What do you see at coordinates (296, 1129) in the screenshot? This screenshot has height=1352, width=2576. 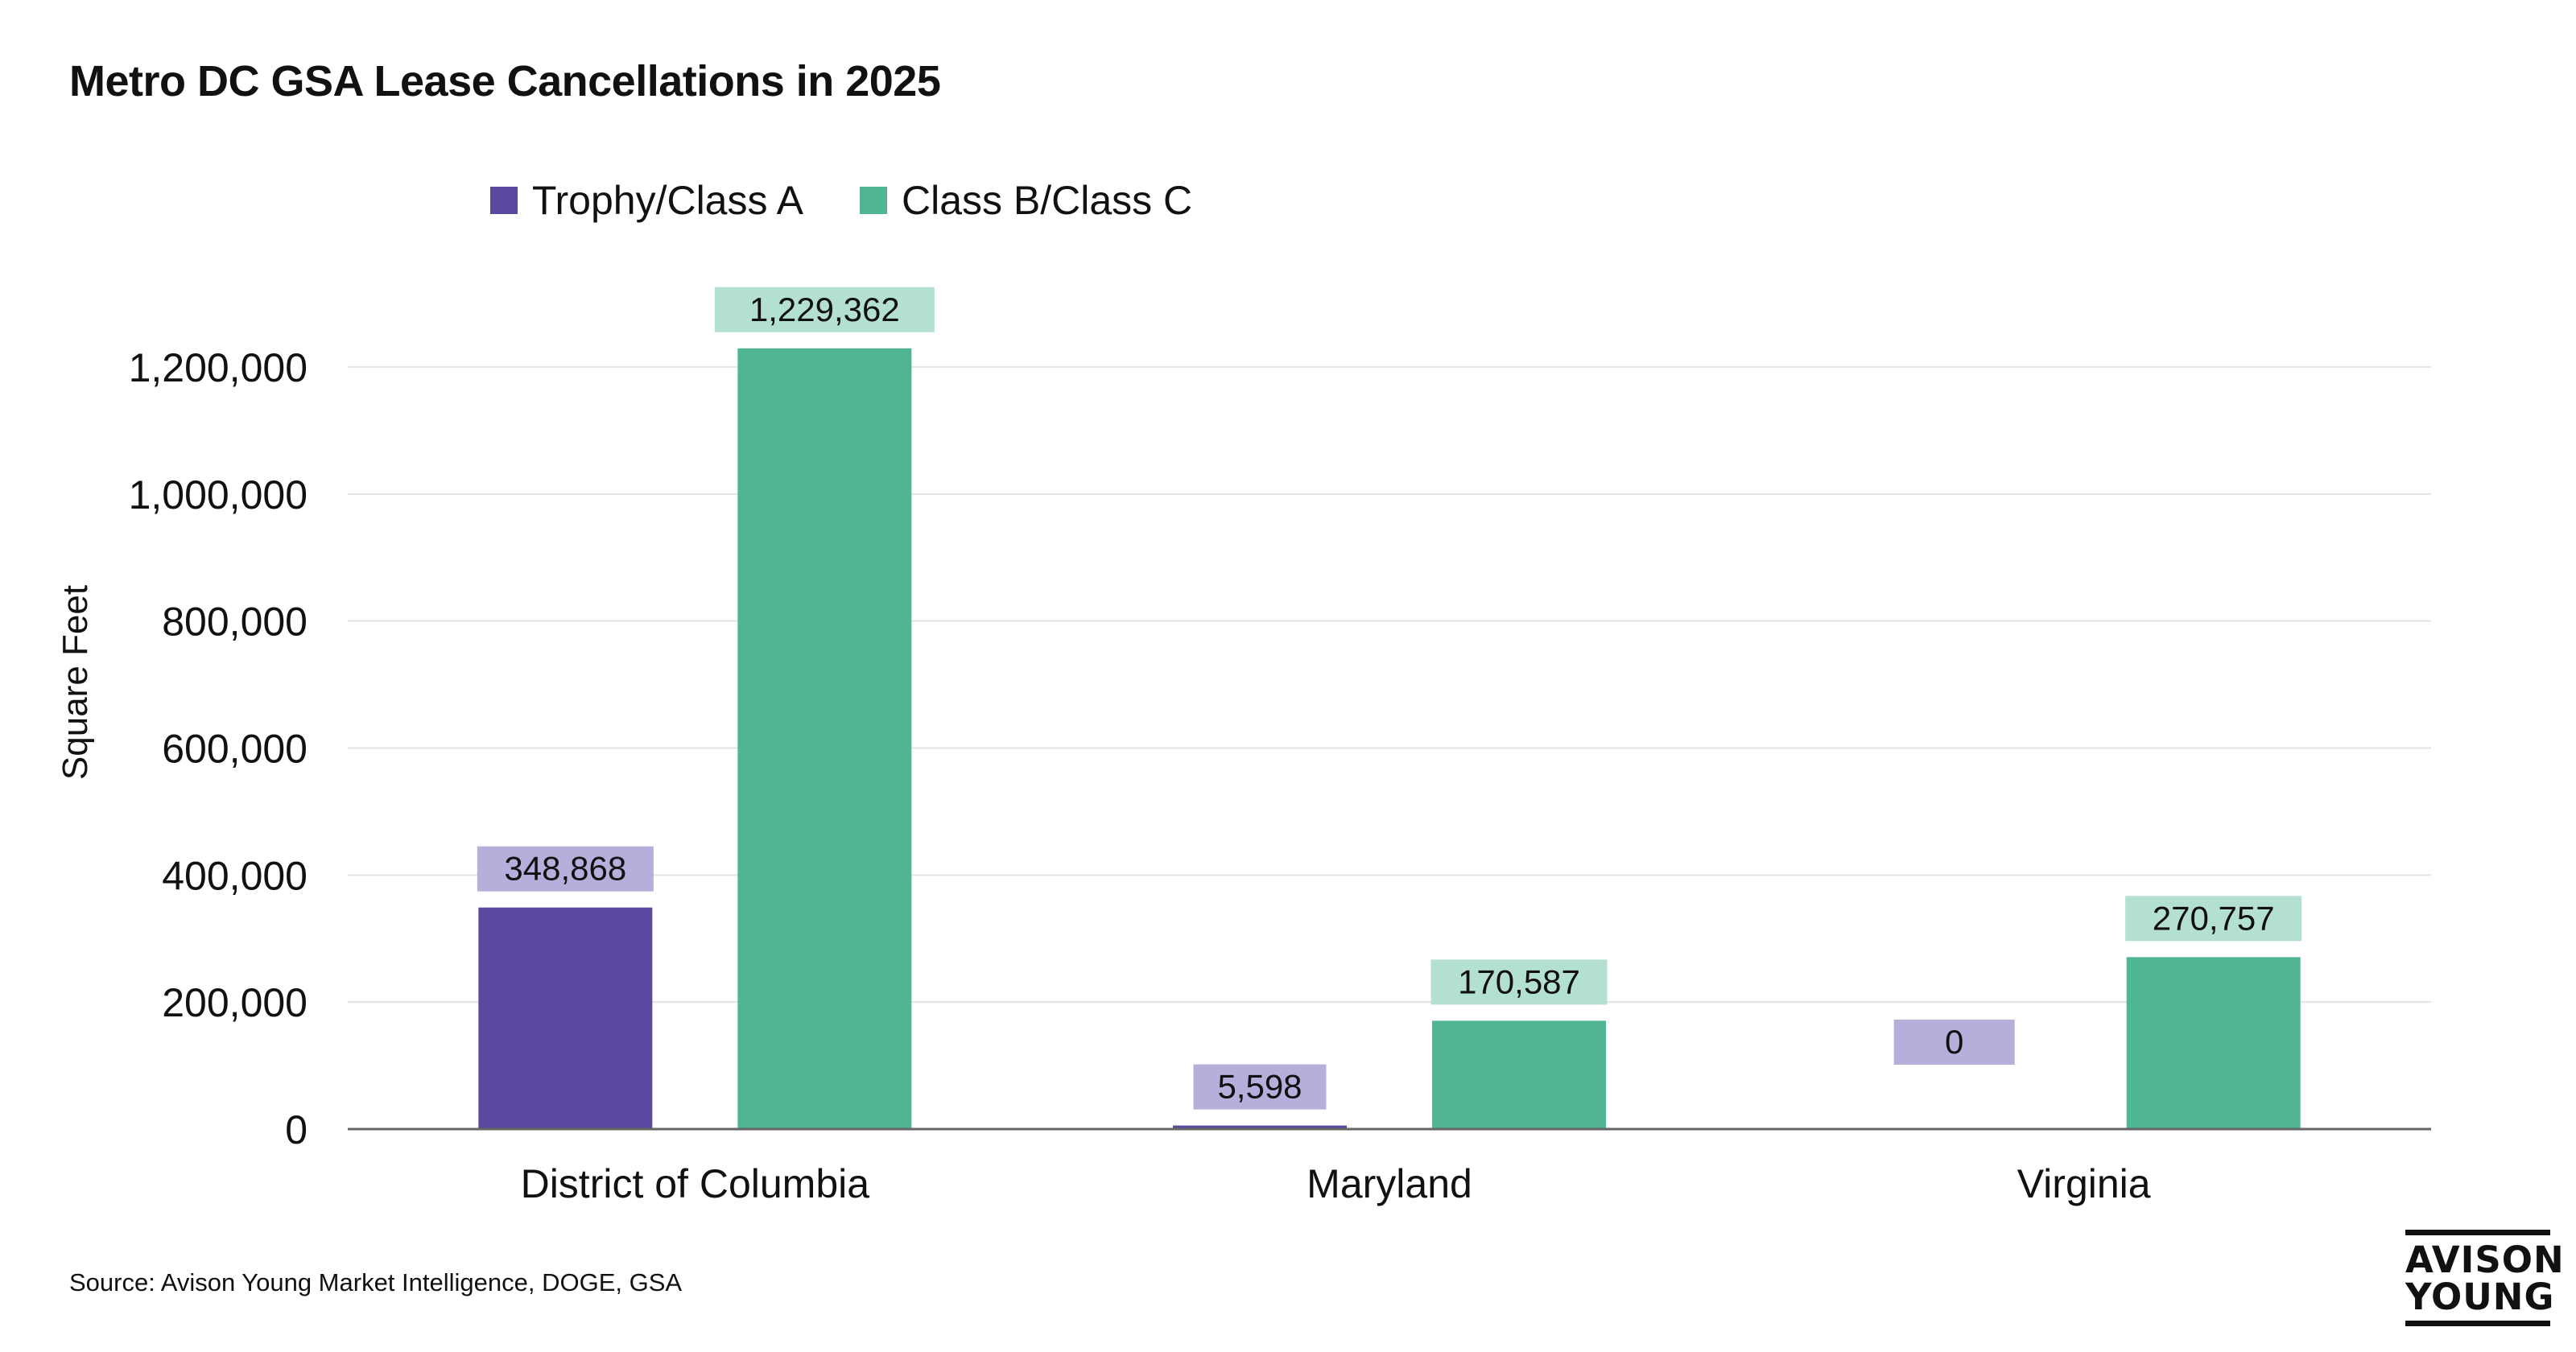 I see `y-tick-label: 0` at bounding box center [296, 1129].